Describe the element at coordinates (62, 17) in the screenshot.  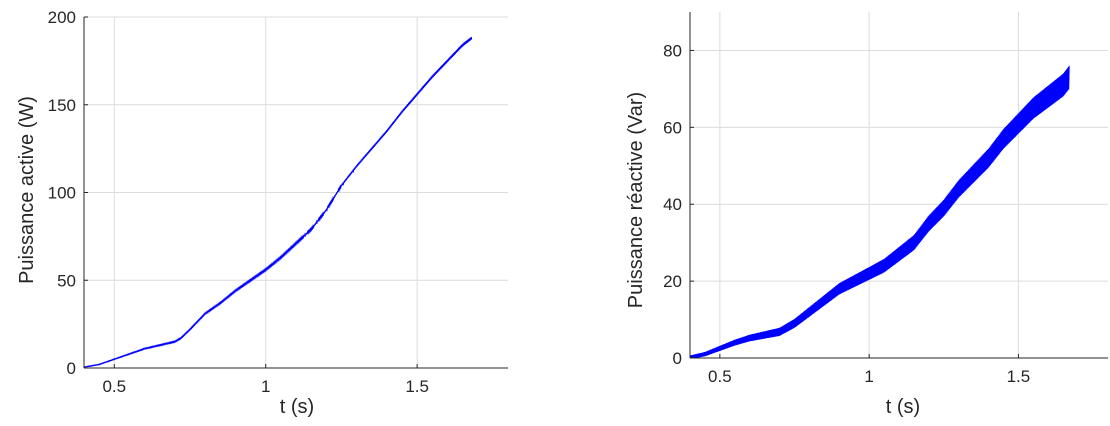
I see `y-tick-label: 200` at that location.